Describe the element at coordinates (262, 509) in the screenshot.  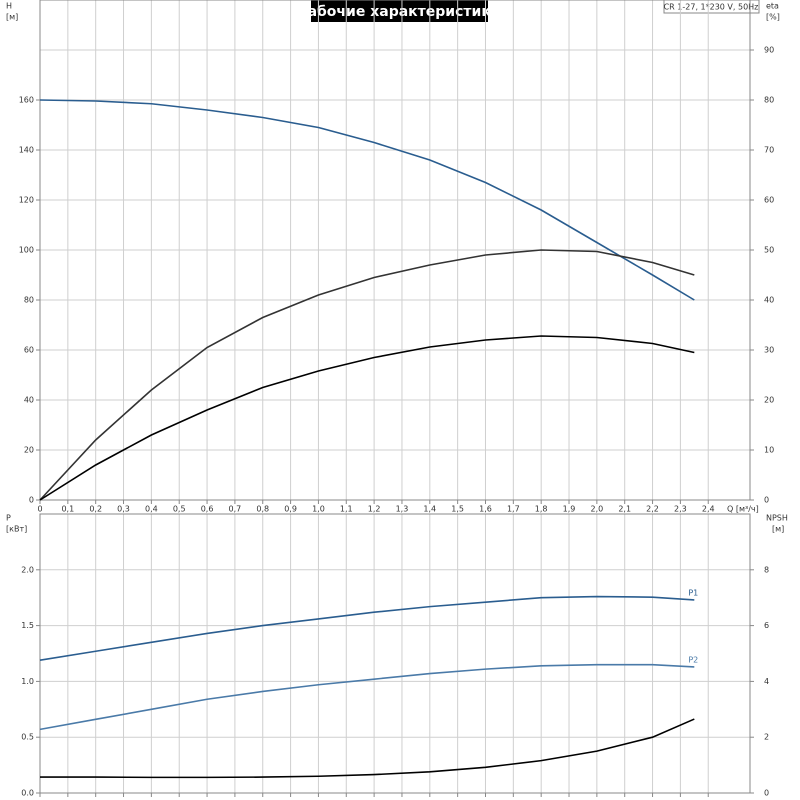
I see `x-tick-label: 0,8` at that location.